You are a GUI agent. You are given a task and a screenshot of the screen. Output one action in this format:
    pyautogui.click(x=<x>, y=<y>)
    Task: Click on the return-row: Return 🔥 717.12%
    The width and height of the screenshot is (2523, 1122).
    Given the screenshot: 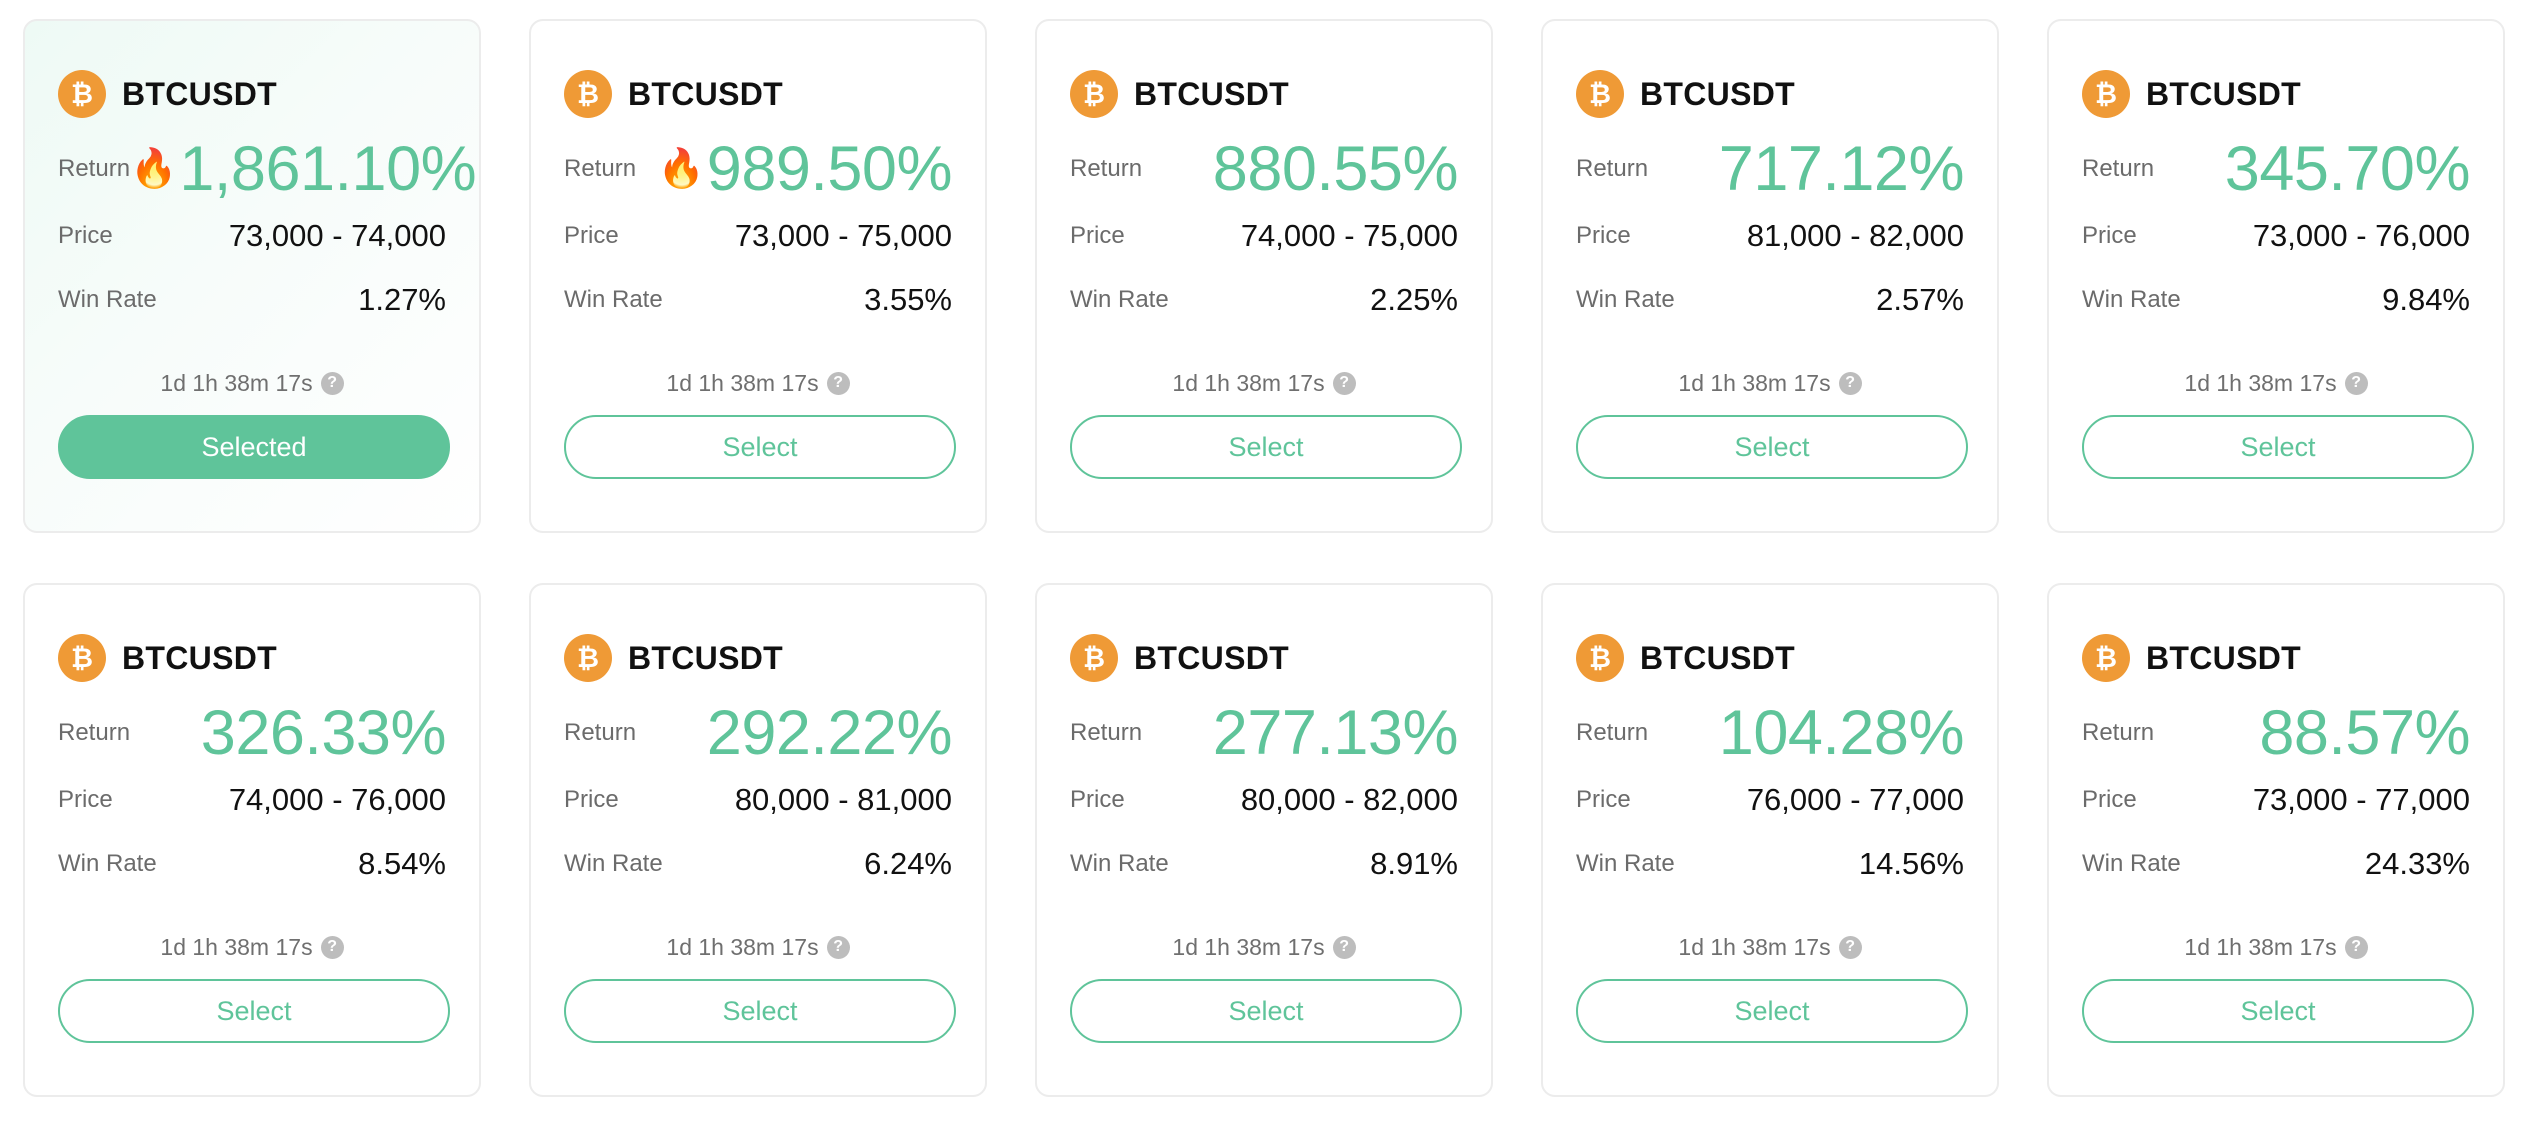 What is the action you would take?
    pyautogui.click(x=1770, y=169)
    